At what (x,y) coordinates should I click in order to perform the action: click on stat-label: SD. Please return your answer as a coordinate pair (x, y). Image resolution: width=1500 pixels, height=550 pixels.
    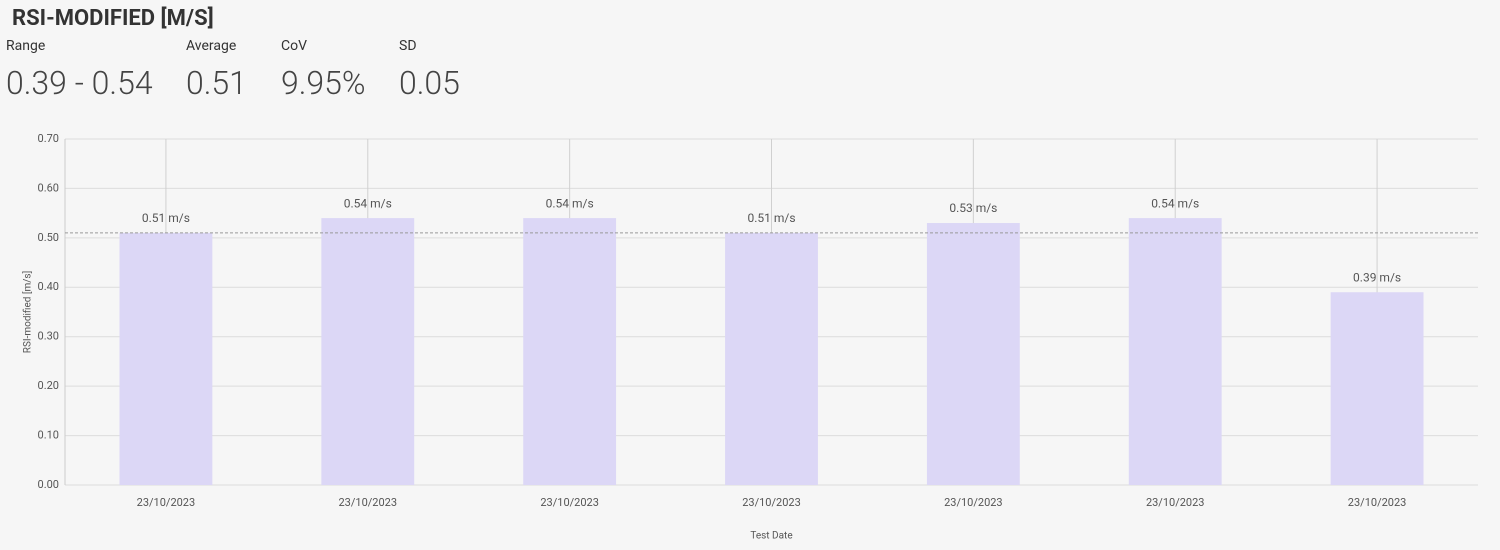
    Looking at the image, I should click on (408, 46).